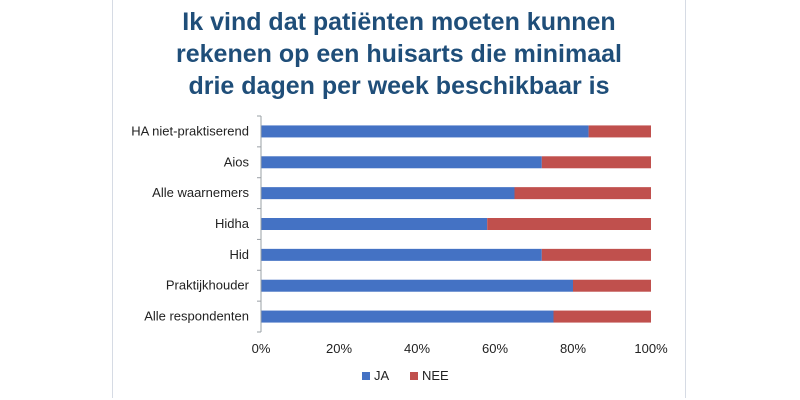 The height and width of the screenshot is (400, 800). What do you see at coordinates (435, 375) in the screenshot?
I see `legend-label-nee: NEE` at bounding box center [435, 375].